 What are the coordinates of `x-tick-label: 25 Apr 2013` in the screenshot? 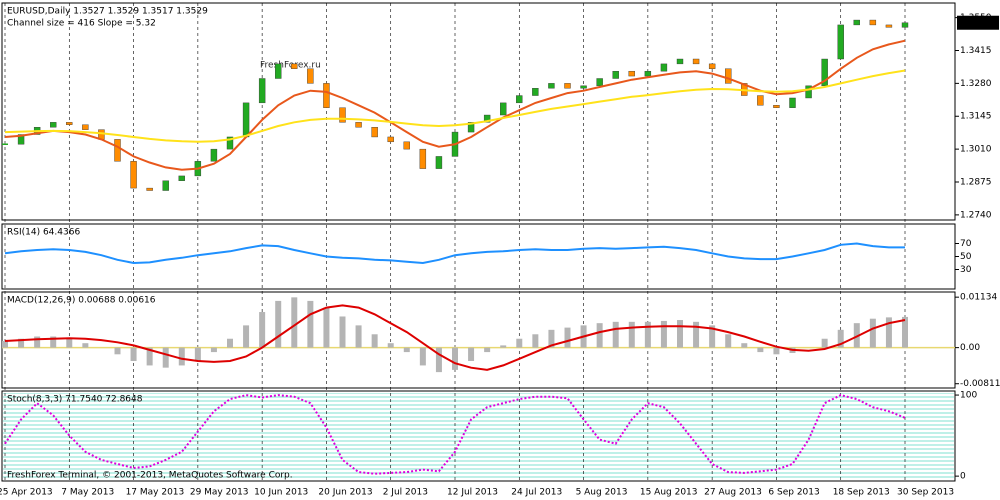 It's located at (26, 493).